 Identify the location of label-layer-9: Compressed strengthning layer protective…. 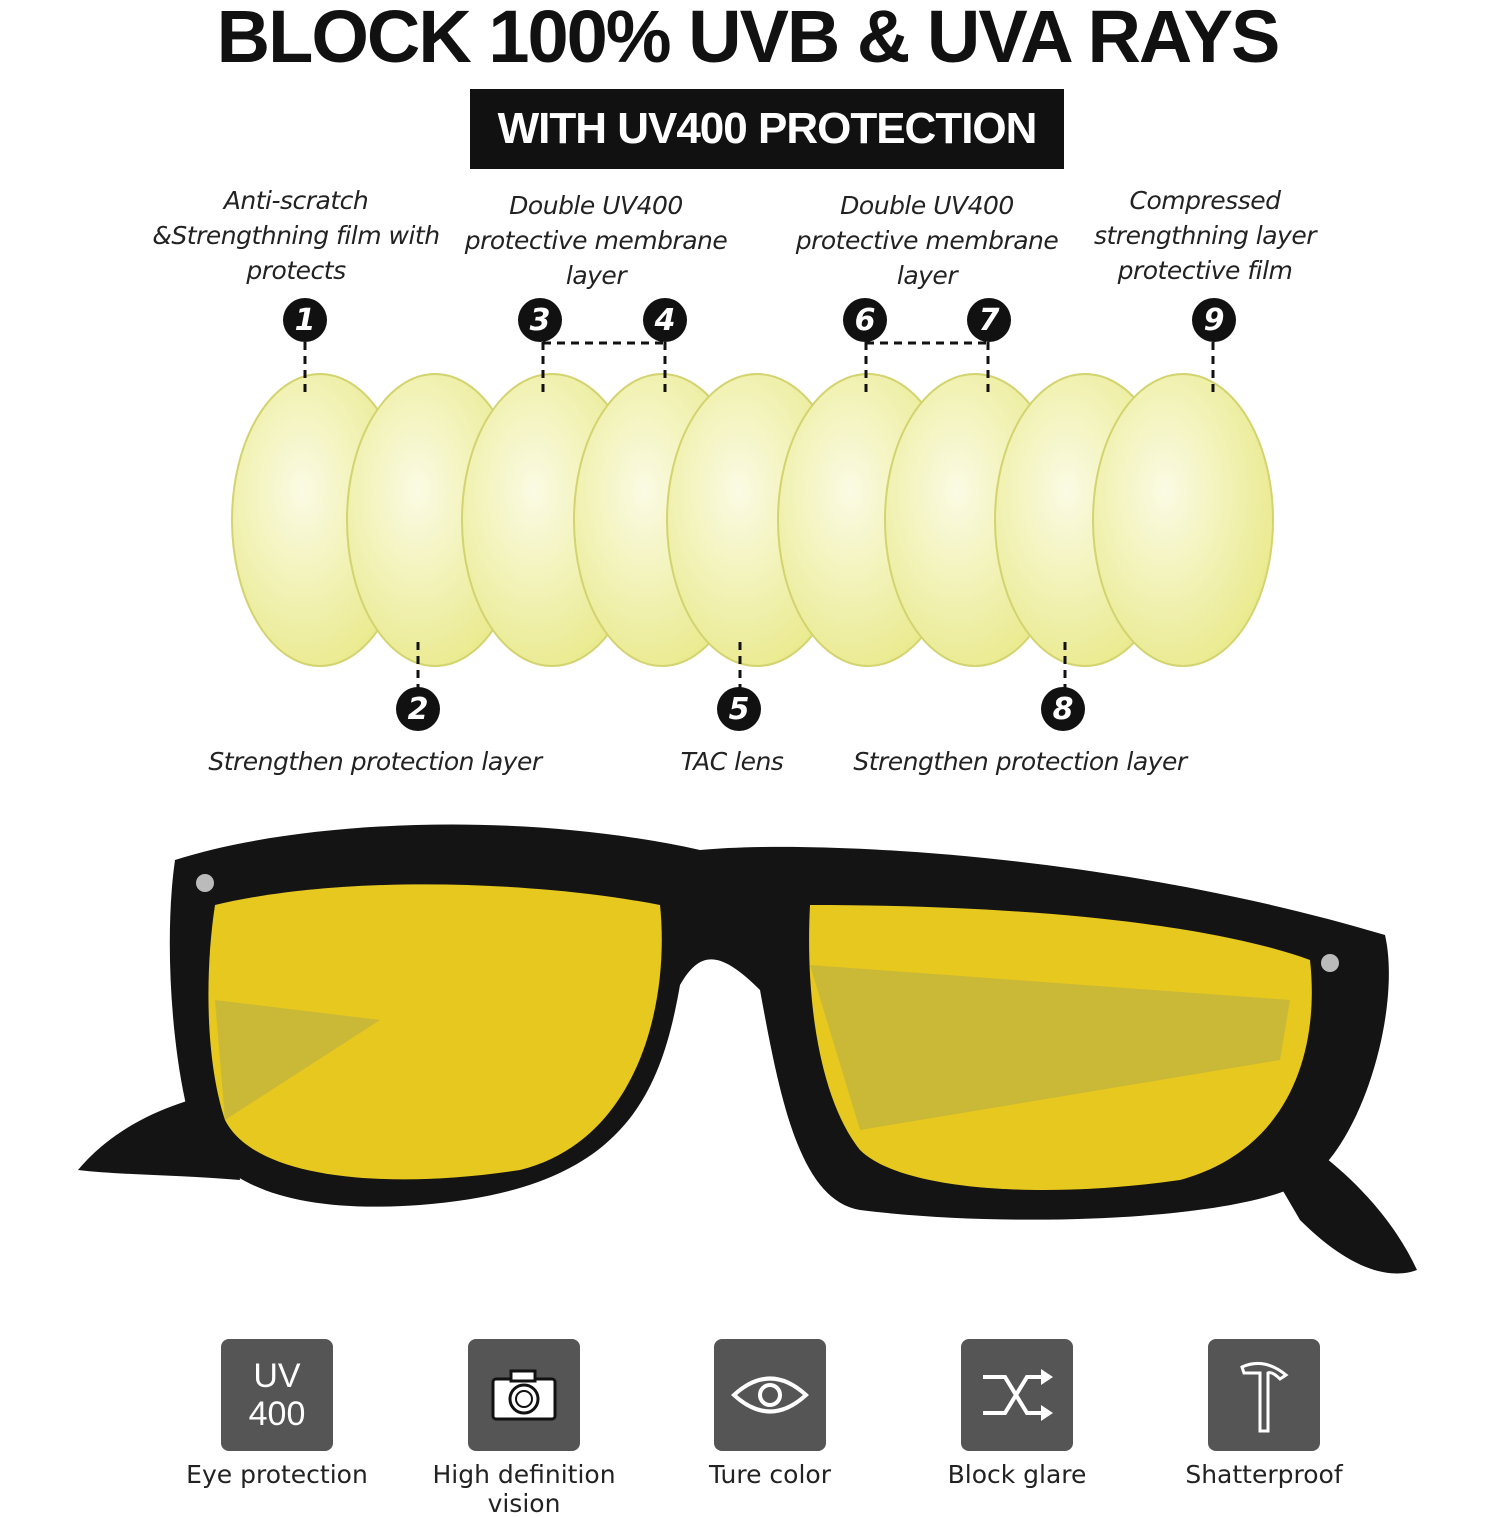
(1205, 235).